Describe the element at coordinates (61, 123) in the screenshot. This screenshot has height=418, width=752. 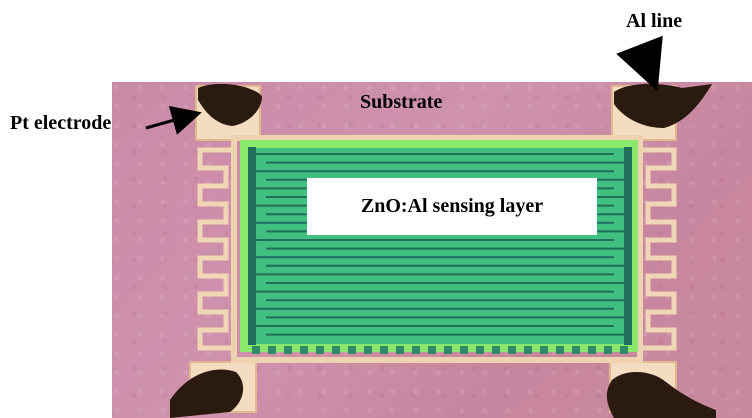
I see `pt-electrode-label: Pt electrode` at that location.